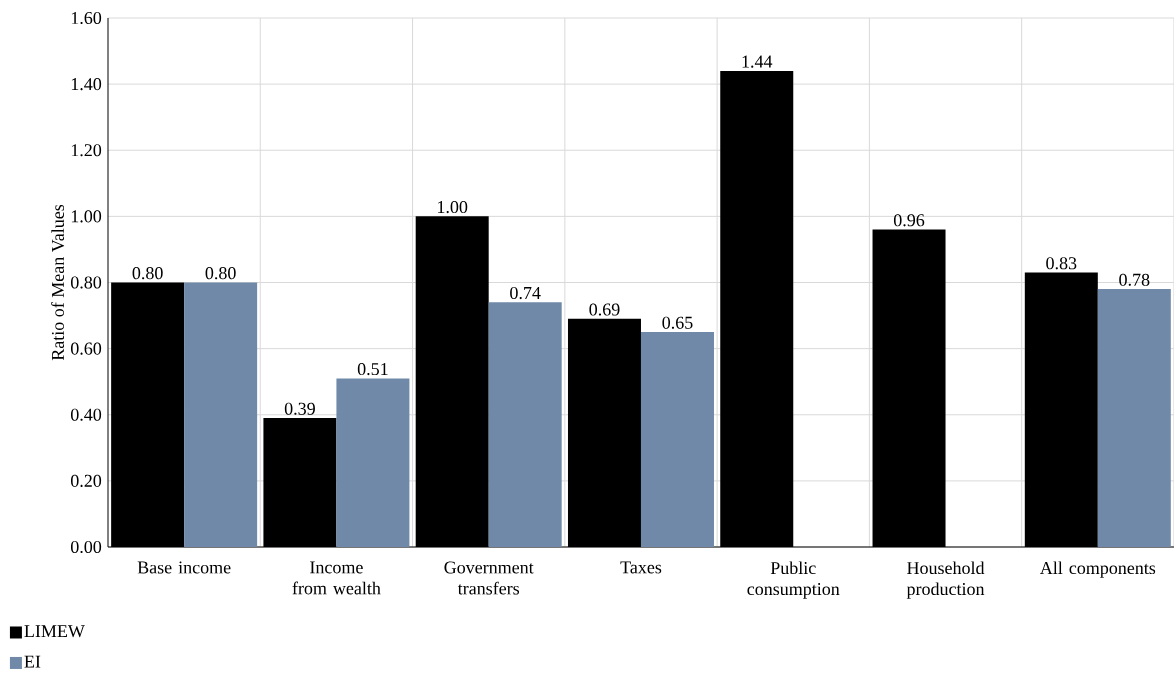 The width and height of the screenshot is (1174, 689). Describe the element at coordinates (86, 216) in the screenshot. I see `y-tick-label: 1.00` at that location.